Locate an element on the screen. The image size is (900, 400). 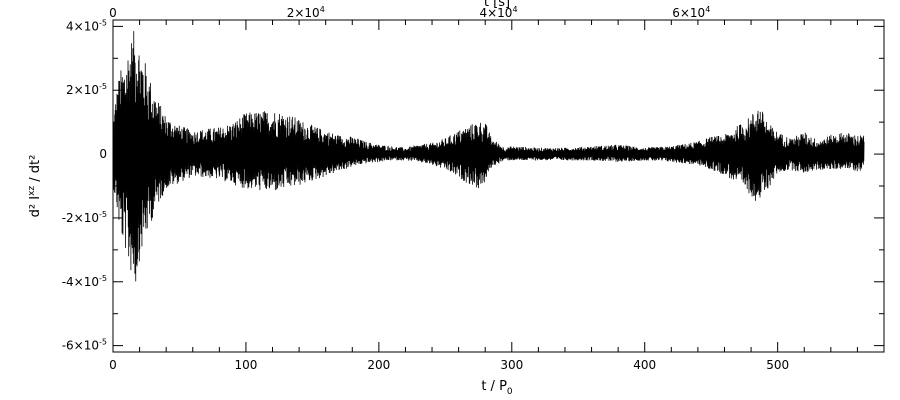
x-tick-label: 500 is located at coordinates (777, 365).